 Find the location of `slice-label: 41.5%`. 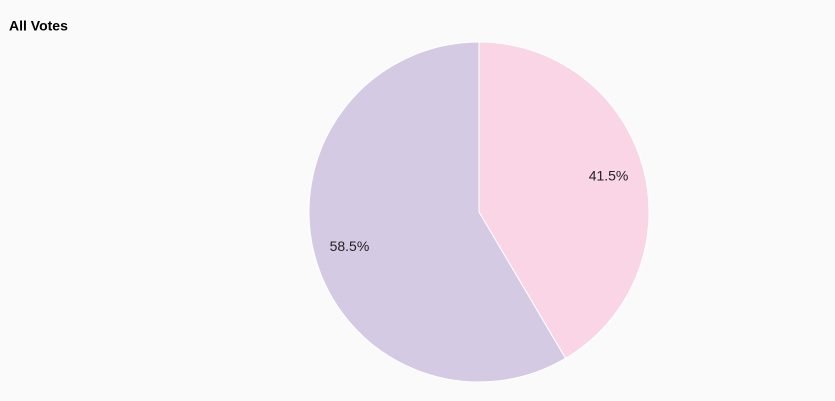

slice-label: 41.5% is located at coordinates (609, 175).